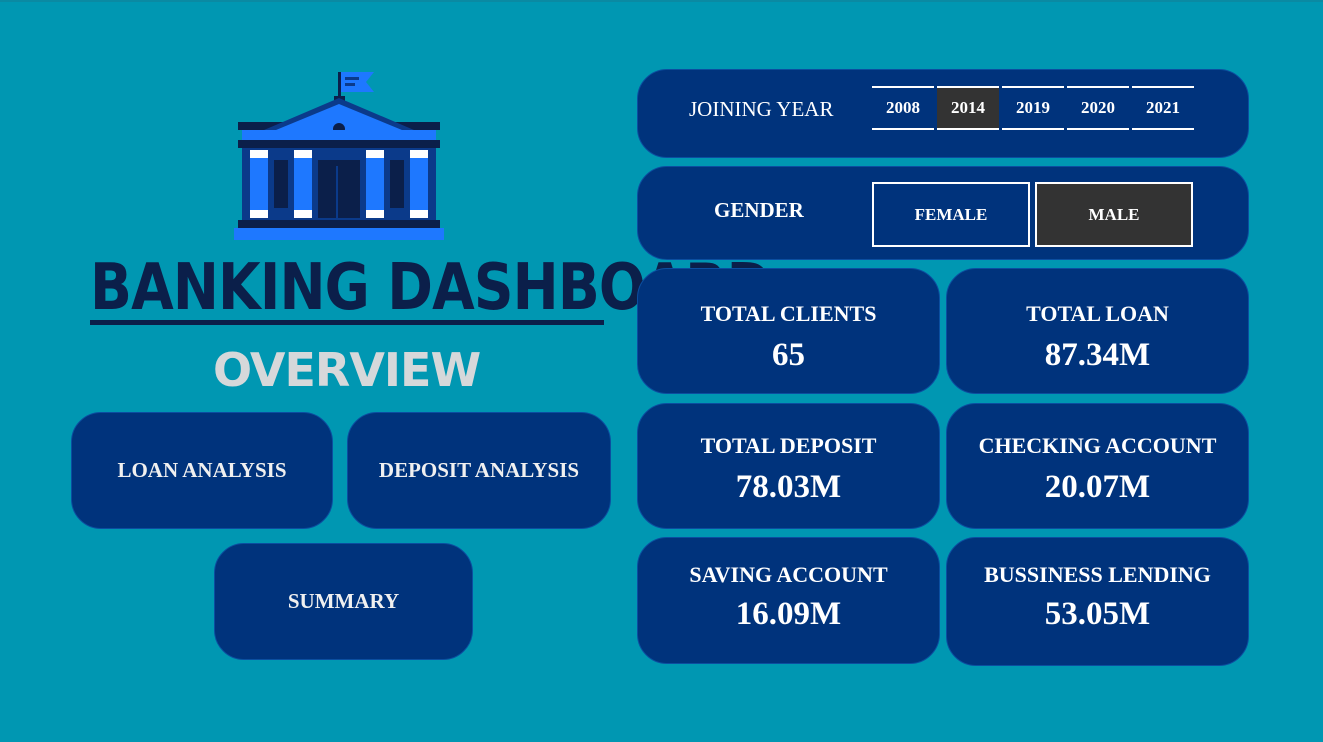 The width and height of the screenshot is (1323, 742). What do you see at coordinates (761, 109) in the screenshot?
I see `joining-year-label: JOINING YEAR` at bounding box center [761, 109].